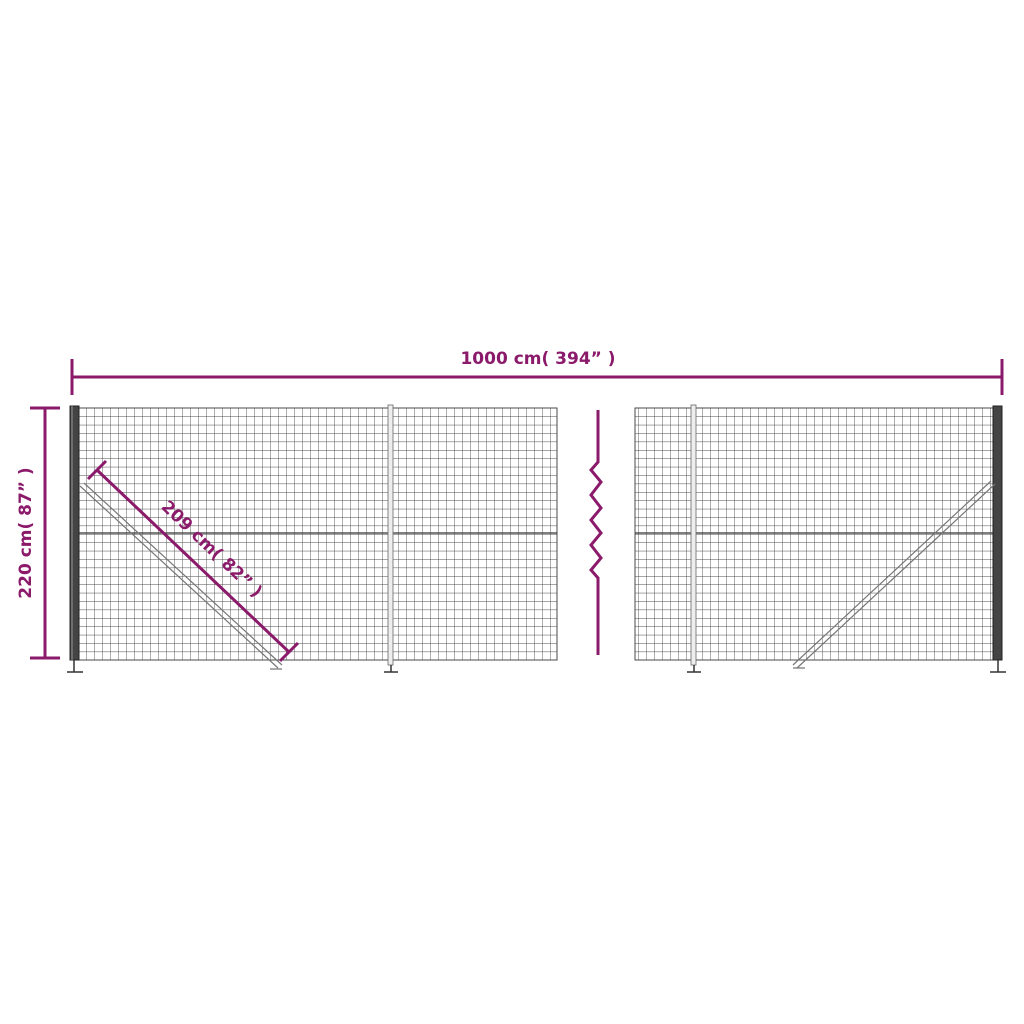 The width and height of the screenshot is (1024, 1024). What do you see at coordinates (38, 533) in the screenshot?
I see `height-dimension: 220 cm( 87” )` at bounding box center [38, 533].